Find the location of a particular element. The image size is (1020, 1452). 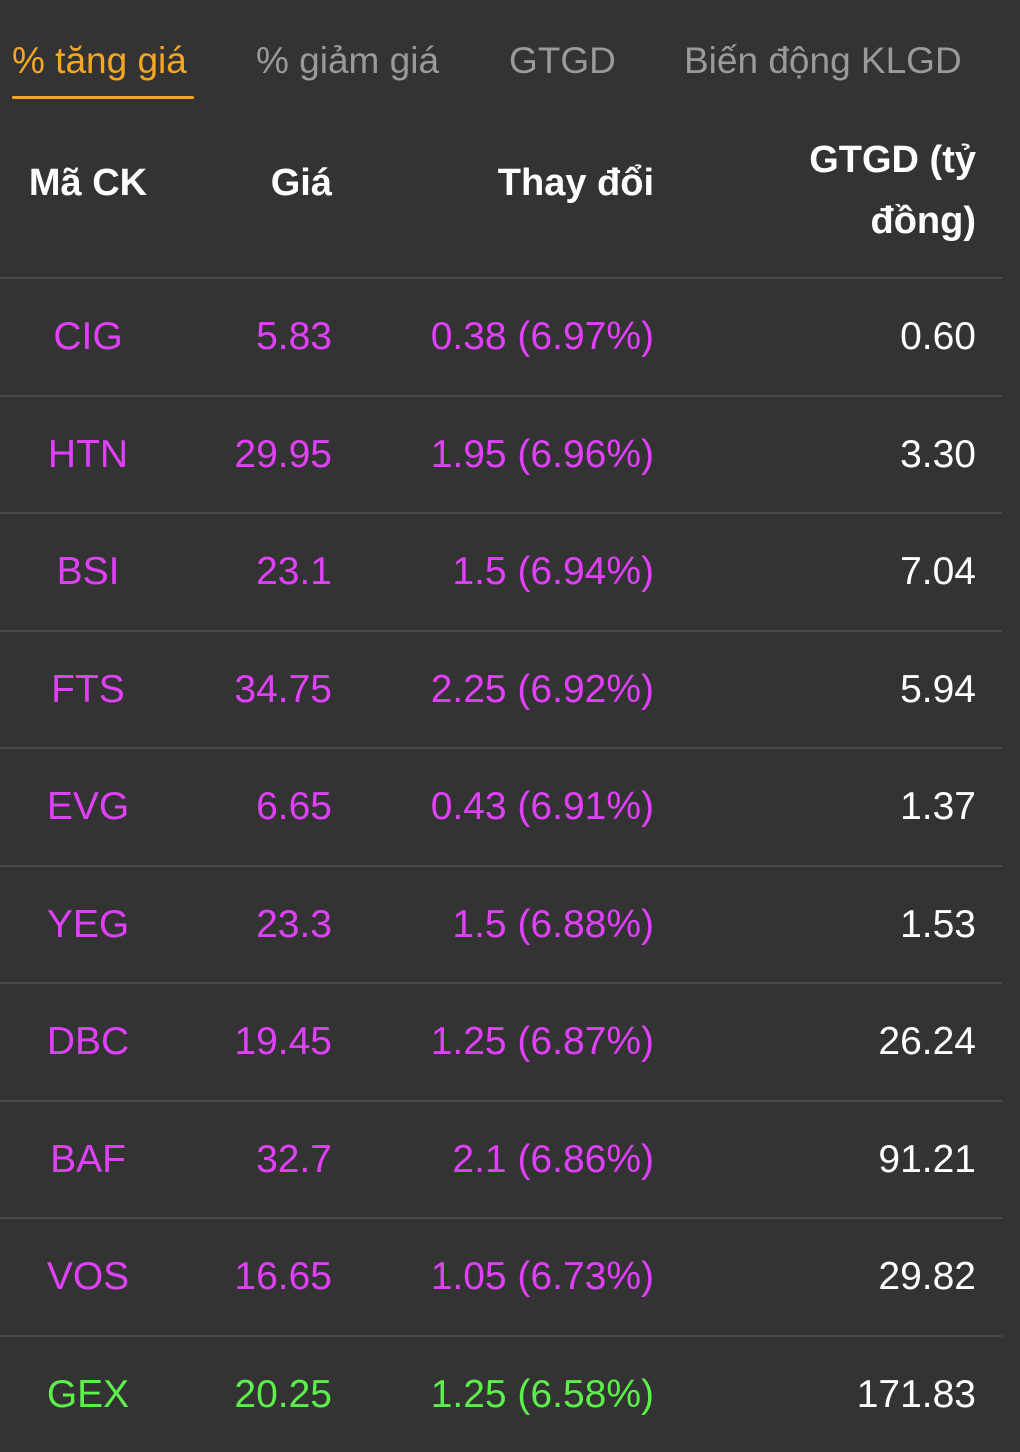

tab-volume-change: Biến động KLGD is located at coordinates (823, 61).